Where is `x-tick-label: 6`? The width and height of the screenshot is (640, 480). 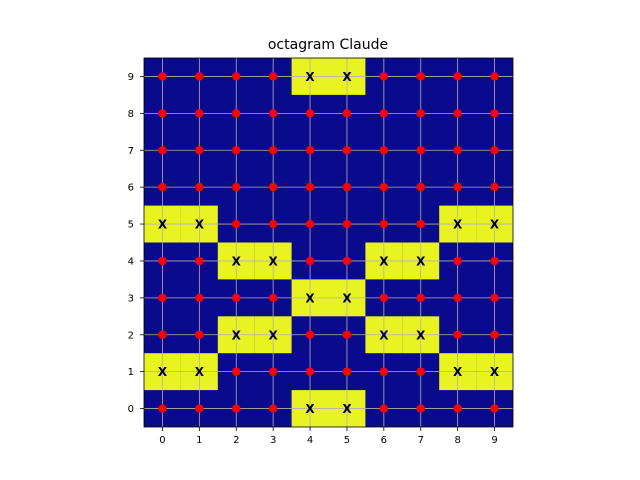
x-tick-label: 6 is located at coordinates (384, 440).